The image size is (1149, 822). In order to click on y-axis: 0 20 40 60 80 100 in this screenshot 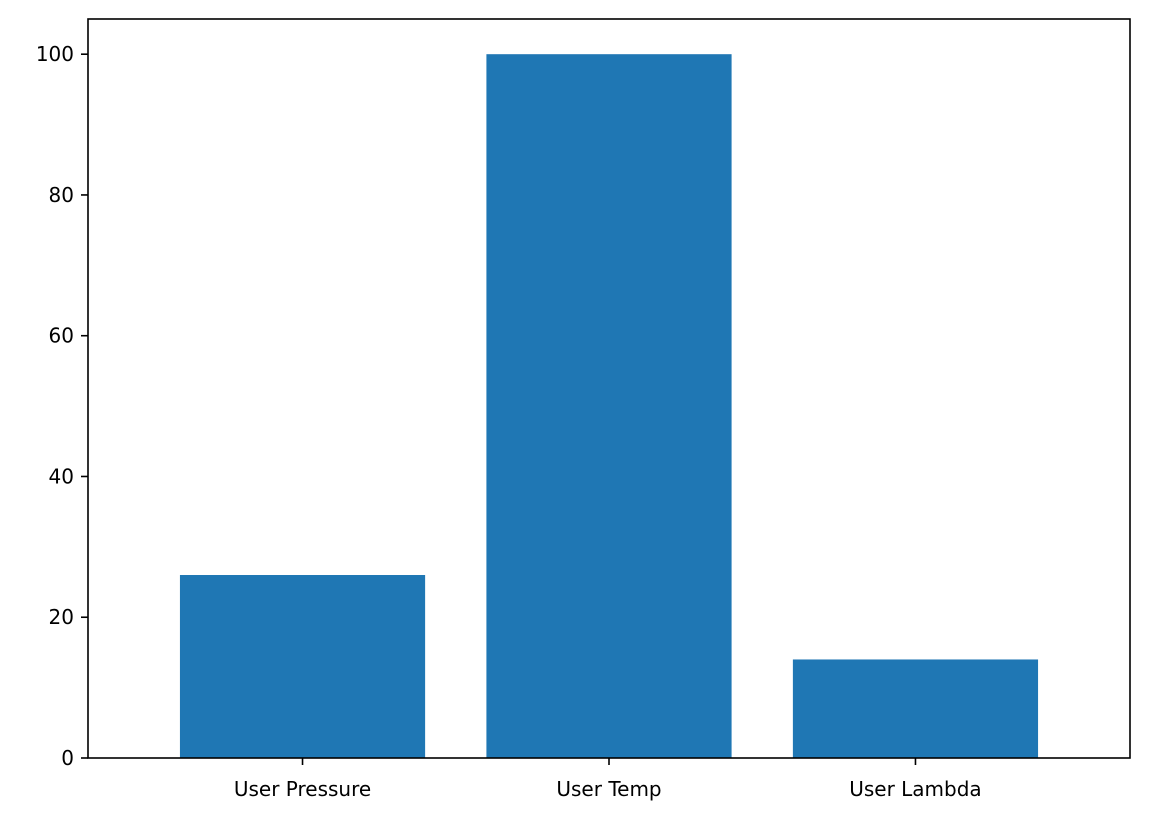, I will do `click(62, 406)`.